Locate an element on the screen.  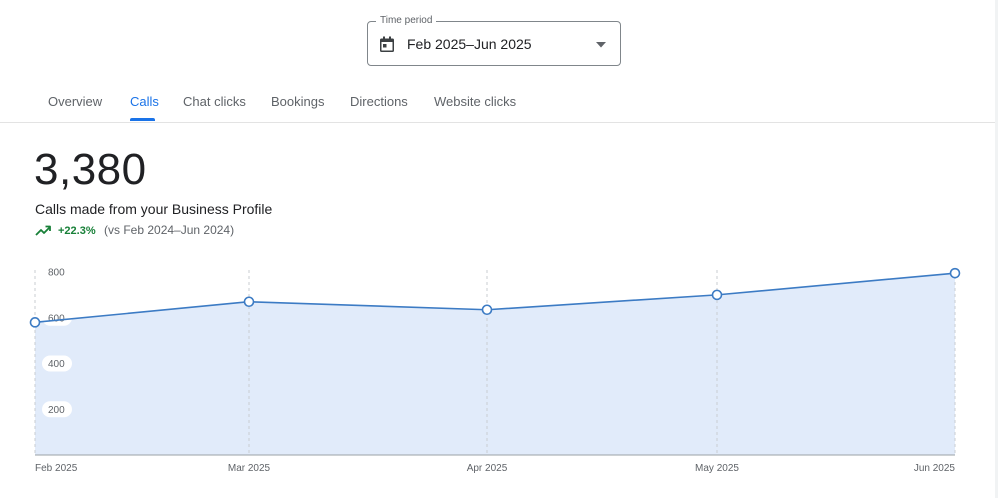
data-point-feb-2025 is located at coordinates (35, 322).